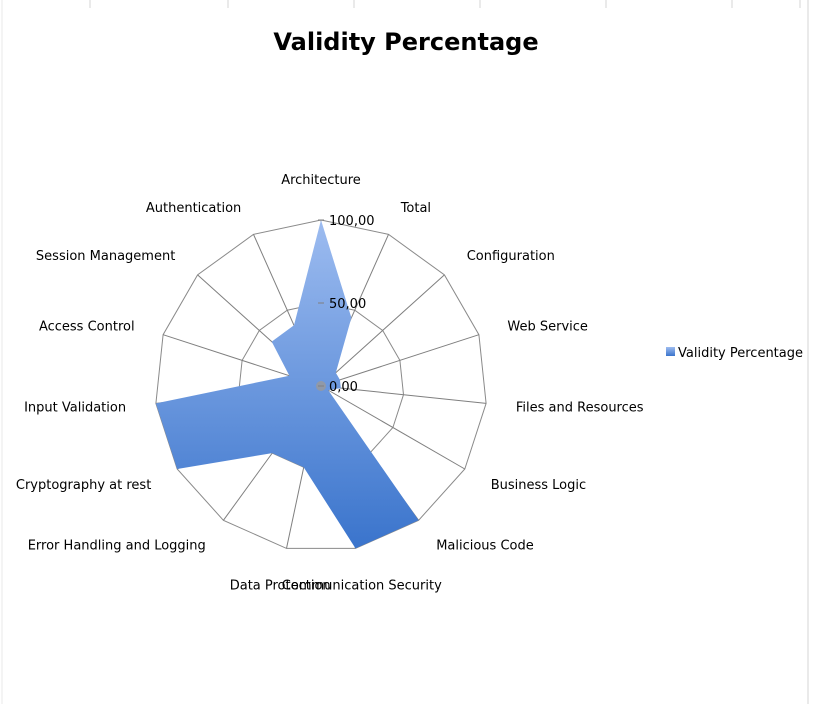 The image size is (813, 704). What do you see at coordinates (538, 485) in the screenshot?
I see `category-label: Business Logic` at bounding box center [538, 485].